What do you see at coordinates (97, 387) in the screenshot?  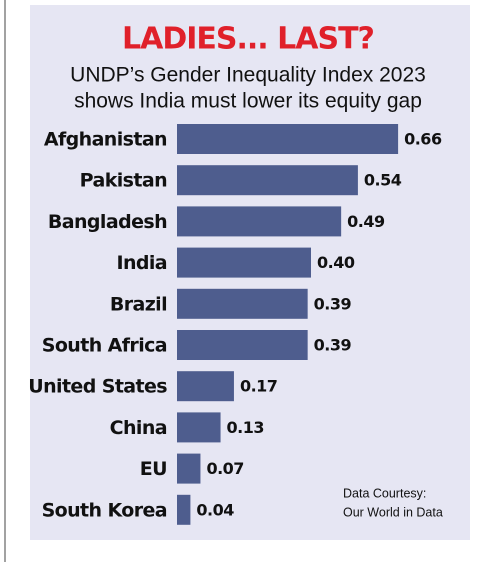 I see `category-label: United States` at bounding box center [97, 387].